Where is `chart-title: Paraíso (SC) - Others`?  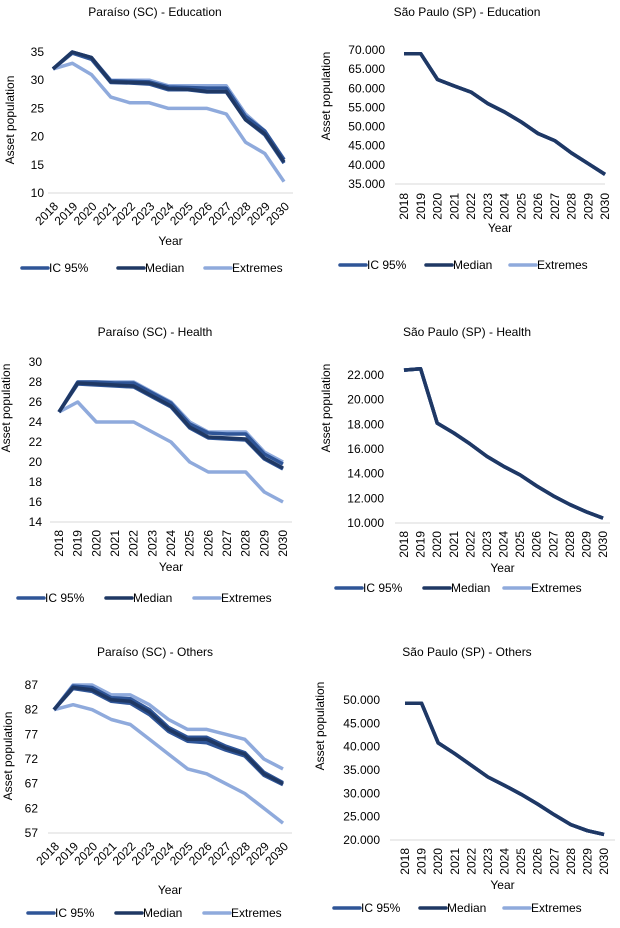 chart-title: Paraíso (SC) - Others is located at coordinates (155, 652).